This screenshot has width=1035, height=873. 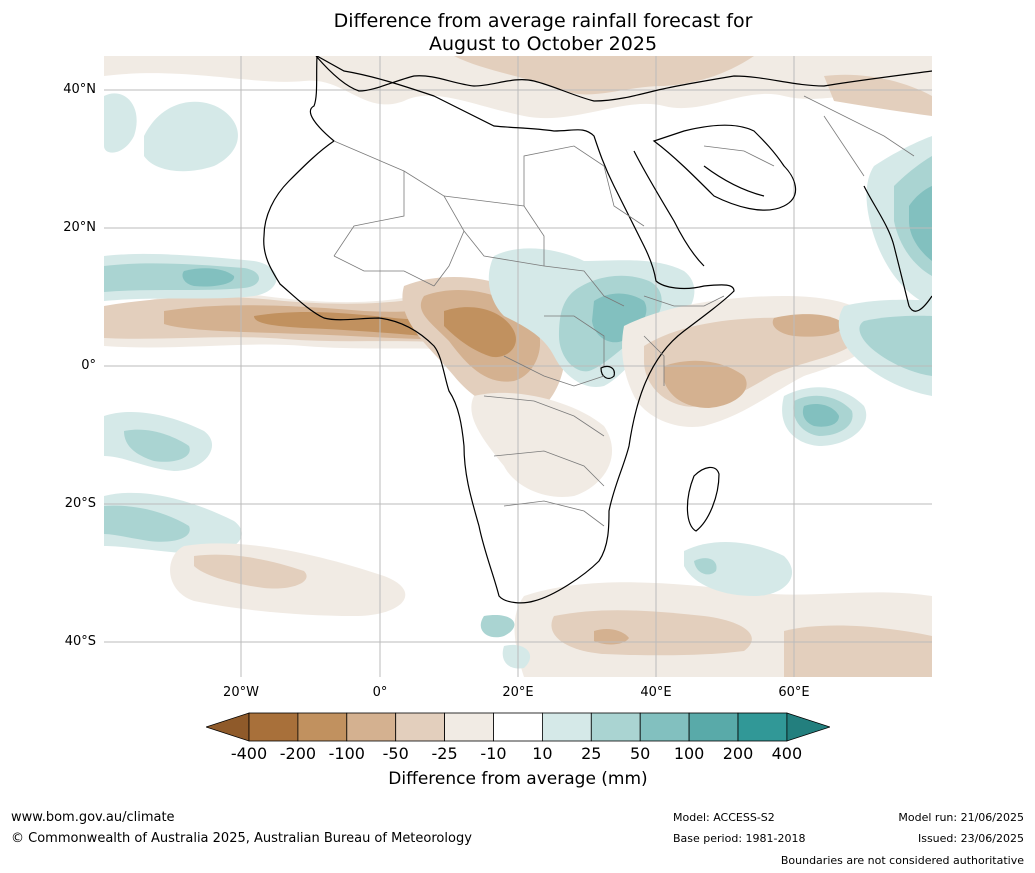 I want to click on colorbar-tick-label: 25, so click(x=591, y=753).